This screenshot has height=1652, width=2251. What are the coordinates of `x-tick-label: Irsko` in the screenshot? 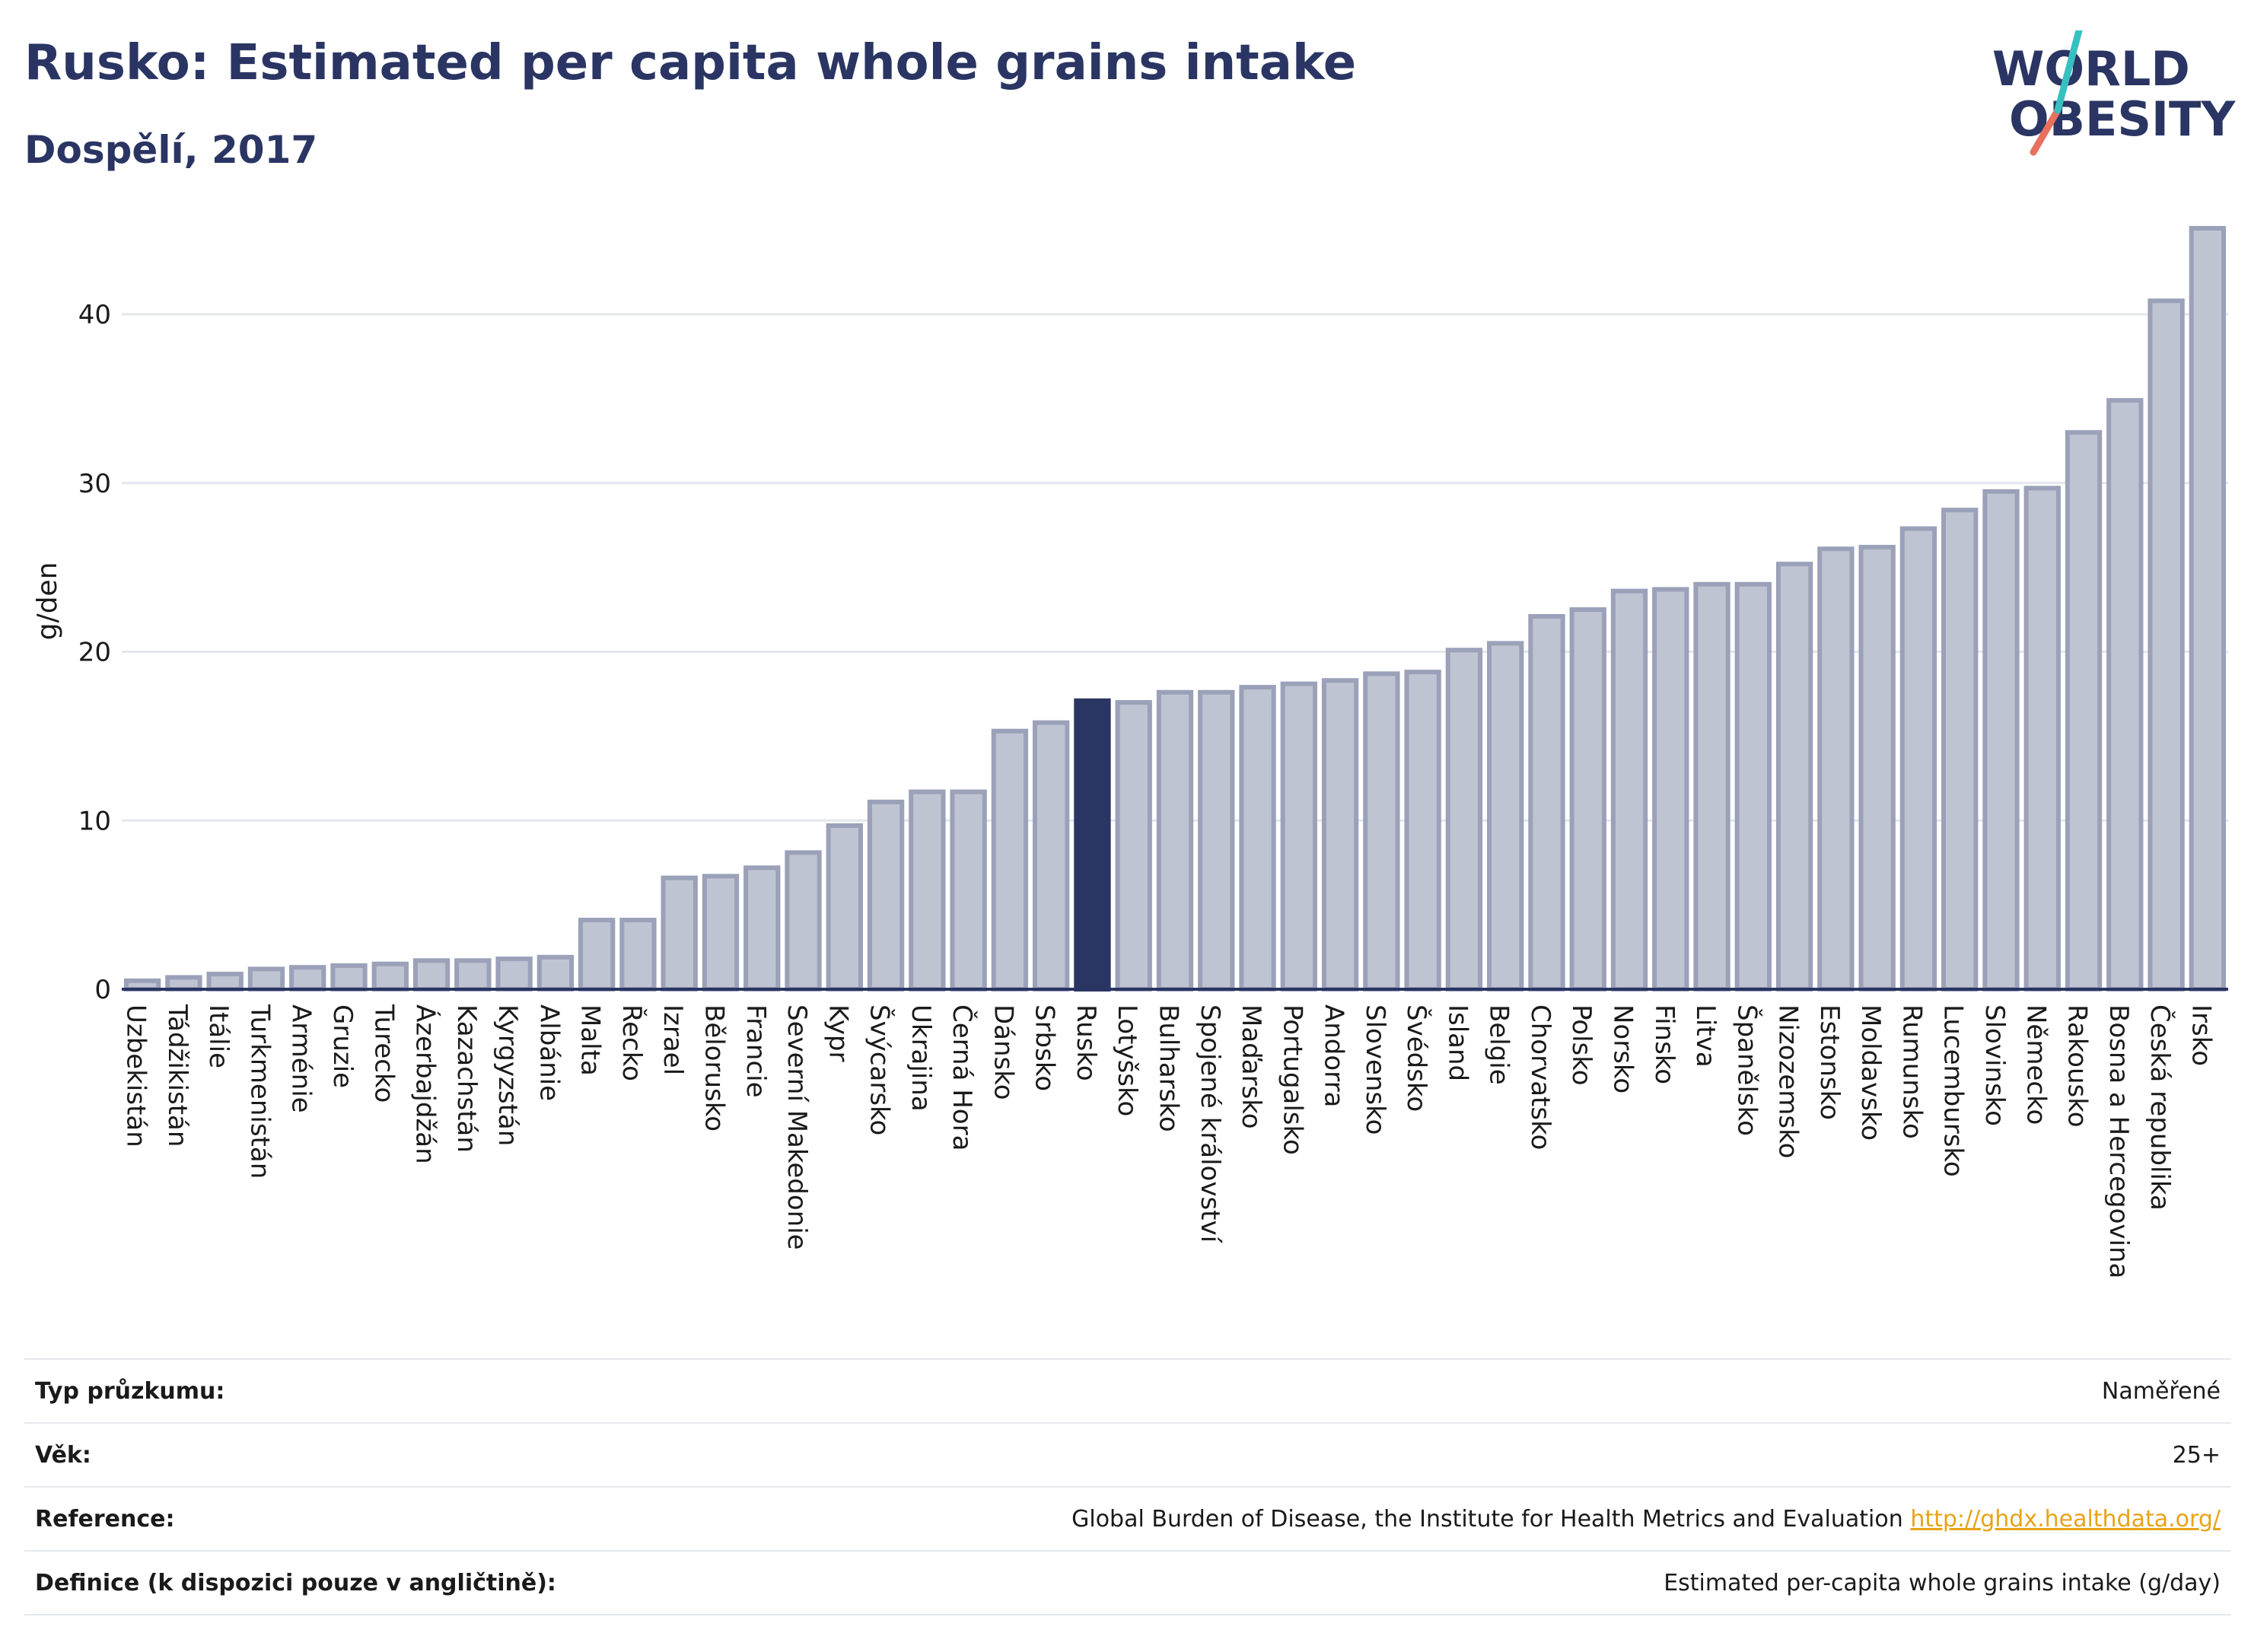 It's located at (2201, 1035).